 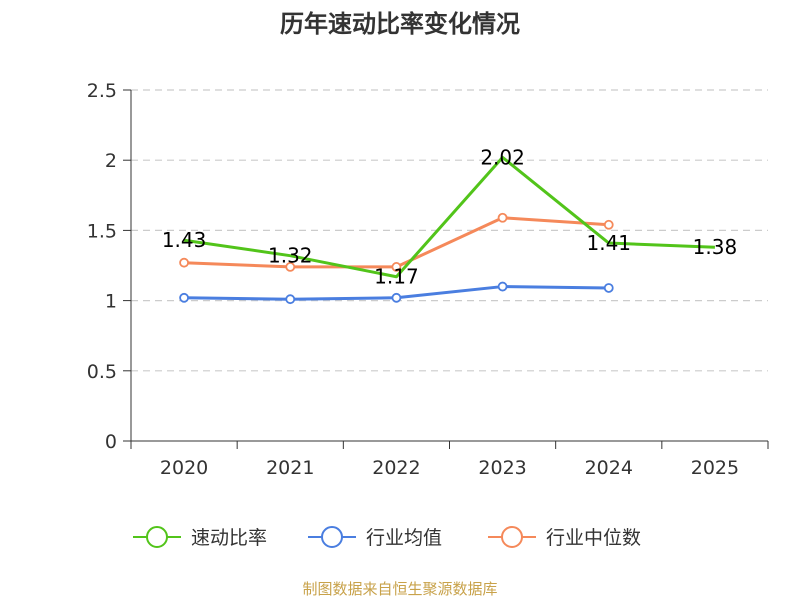 What do you see at coordinates (184, 240) in the screenshot?
I see `data-label: 1.43` at bounding box center [184, 240].